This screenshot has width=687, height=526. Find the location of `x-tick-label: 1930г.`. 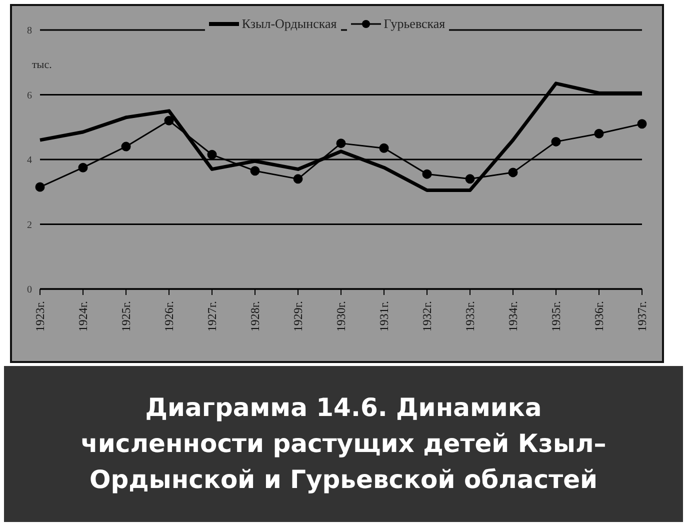

x-tick-label: 1930г. is located at coordinates (341, 316).